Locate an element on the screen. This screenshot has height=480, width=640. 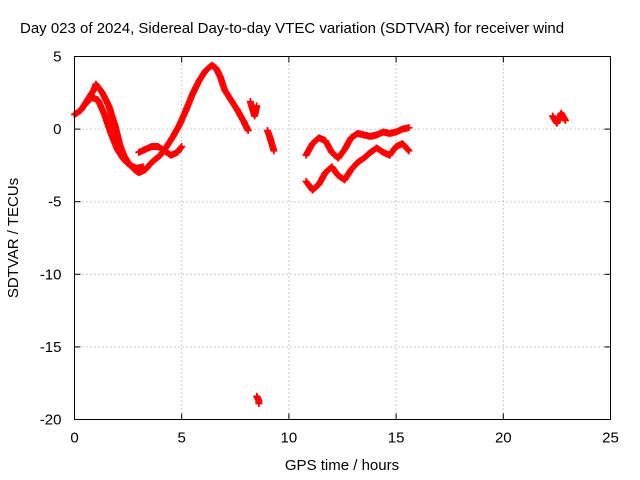
series-outlier is located at coordinates (258, 400).